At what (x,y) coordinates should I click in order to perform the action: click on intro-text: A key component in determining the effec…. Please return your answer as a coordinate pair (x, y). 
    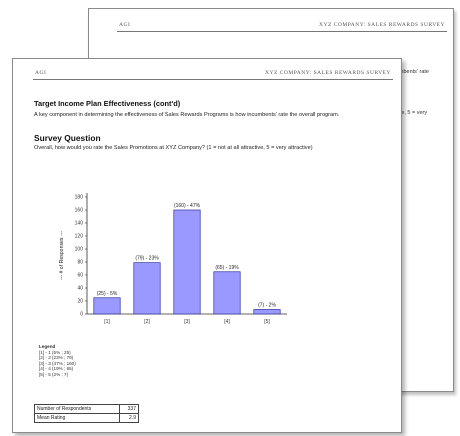
    Looking at the image, I should click on (187, 115).